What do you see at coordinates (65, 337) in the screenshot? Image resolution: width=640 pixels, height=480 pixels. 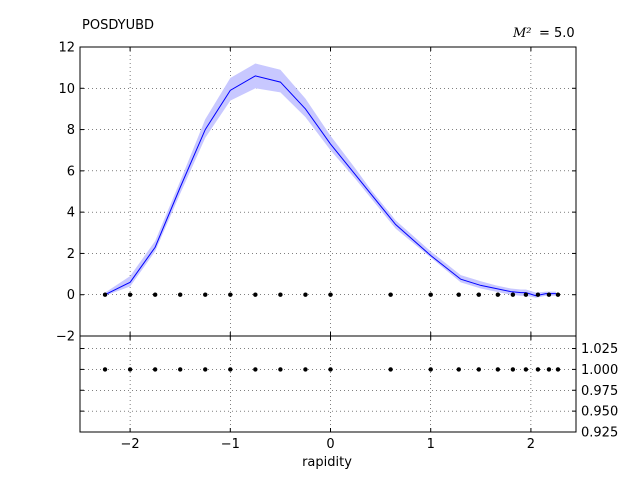 I see `y-tick-label: −2` at bounding box center [65, 337].